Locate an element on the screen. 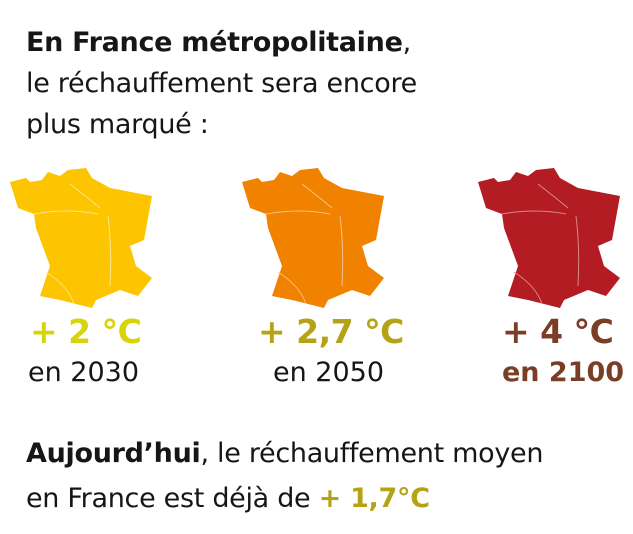  year-2050: en 2050 is located at coordinates (329, 372).